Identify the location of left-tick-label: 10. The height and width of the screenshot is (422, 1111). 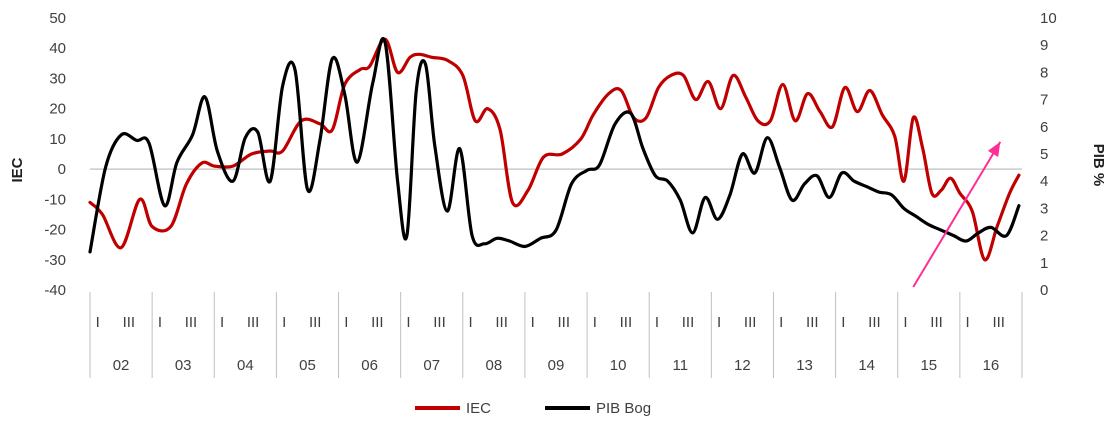
(57, 139).